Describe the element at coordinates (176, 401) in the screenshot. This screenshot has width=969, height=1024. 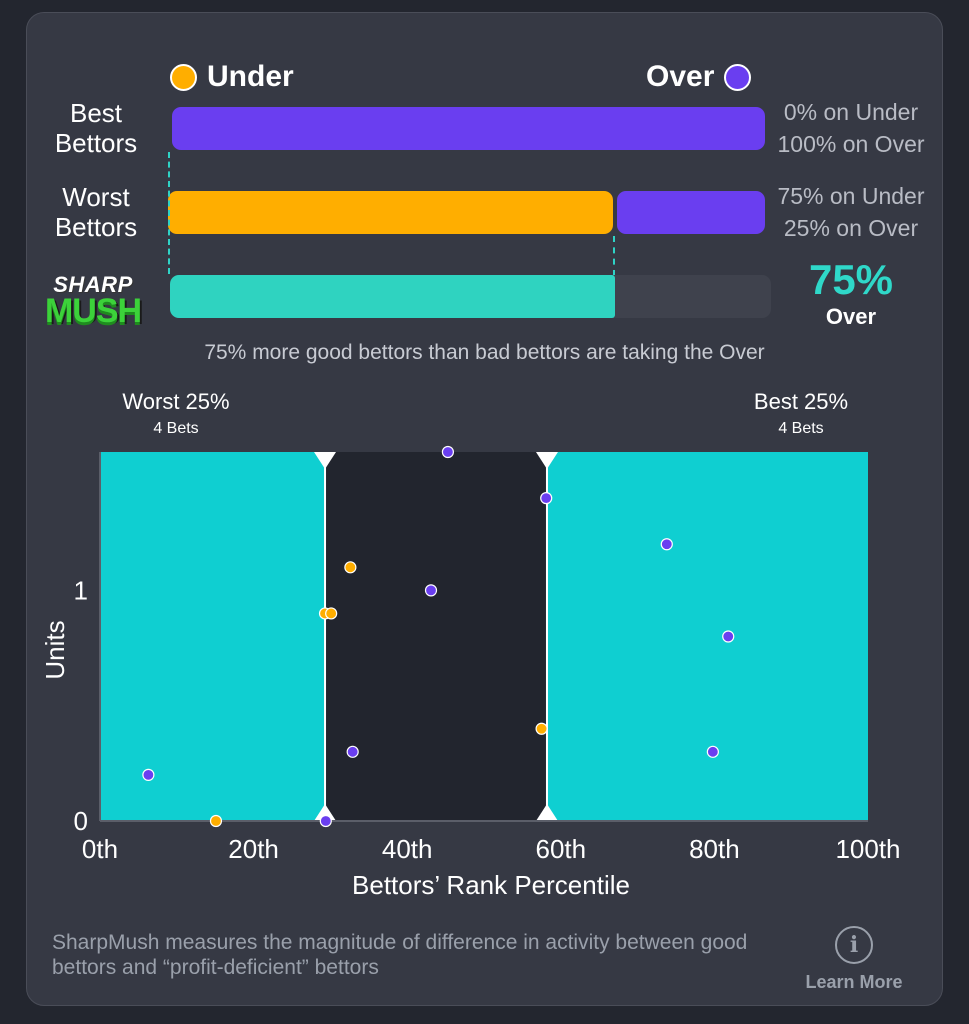
I see `worst-zone-label: Worst 25%` at that location.